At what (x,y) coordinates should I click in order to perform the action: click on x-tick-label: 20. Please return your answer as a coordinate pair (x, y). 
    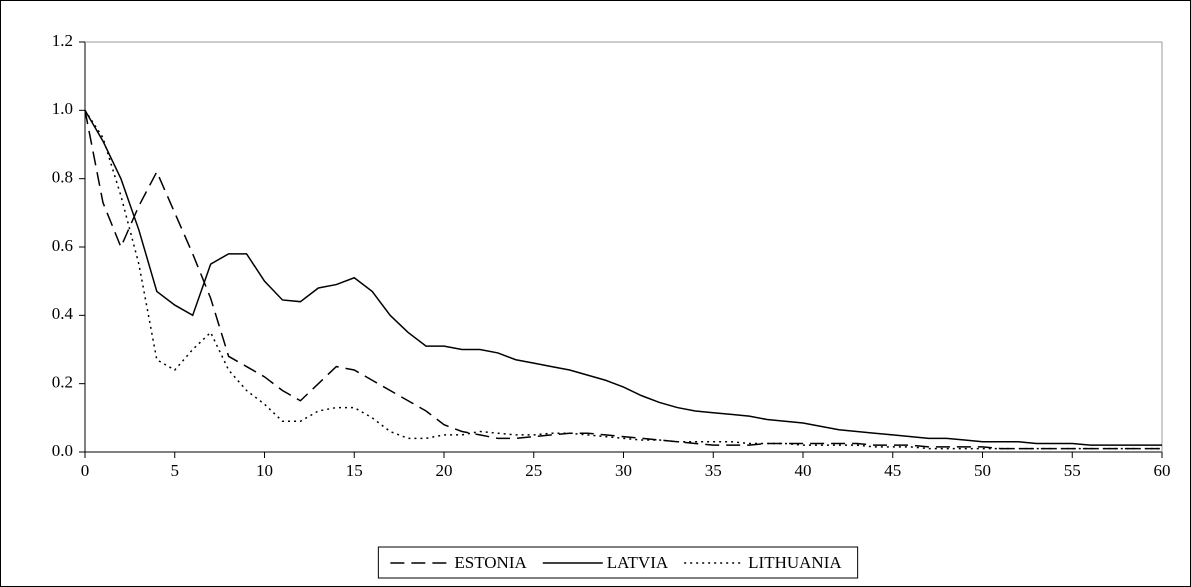
    Looking at the image, I should click on (444, 470).